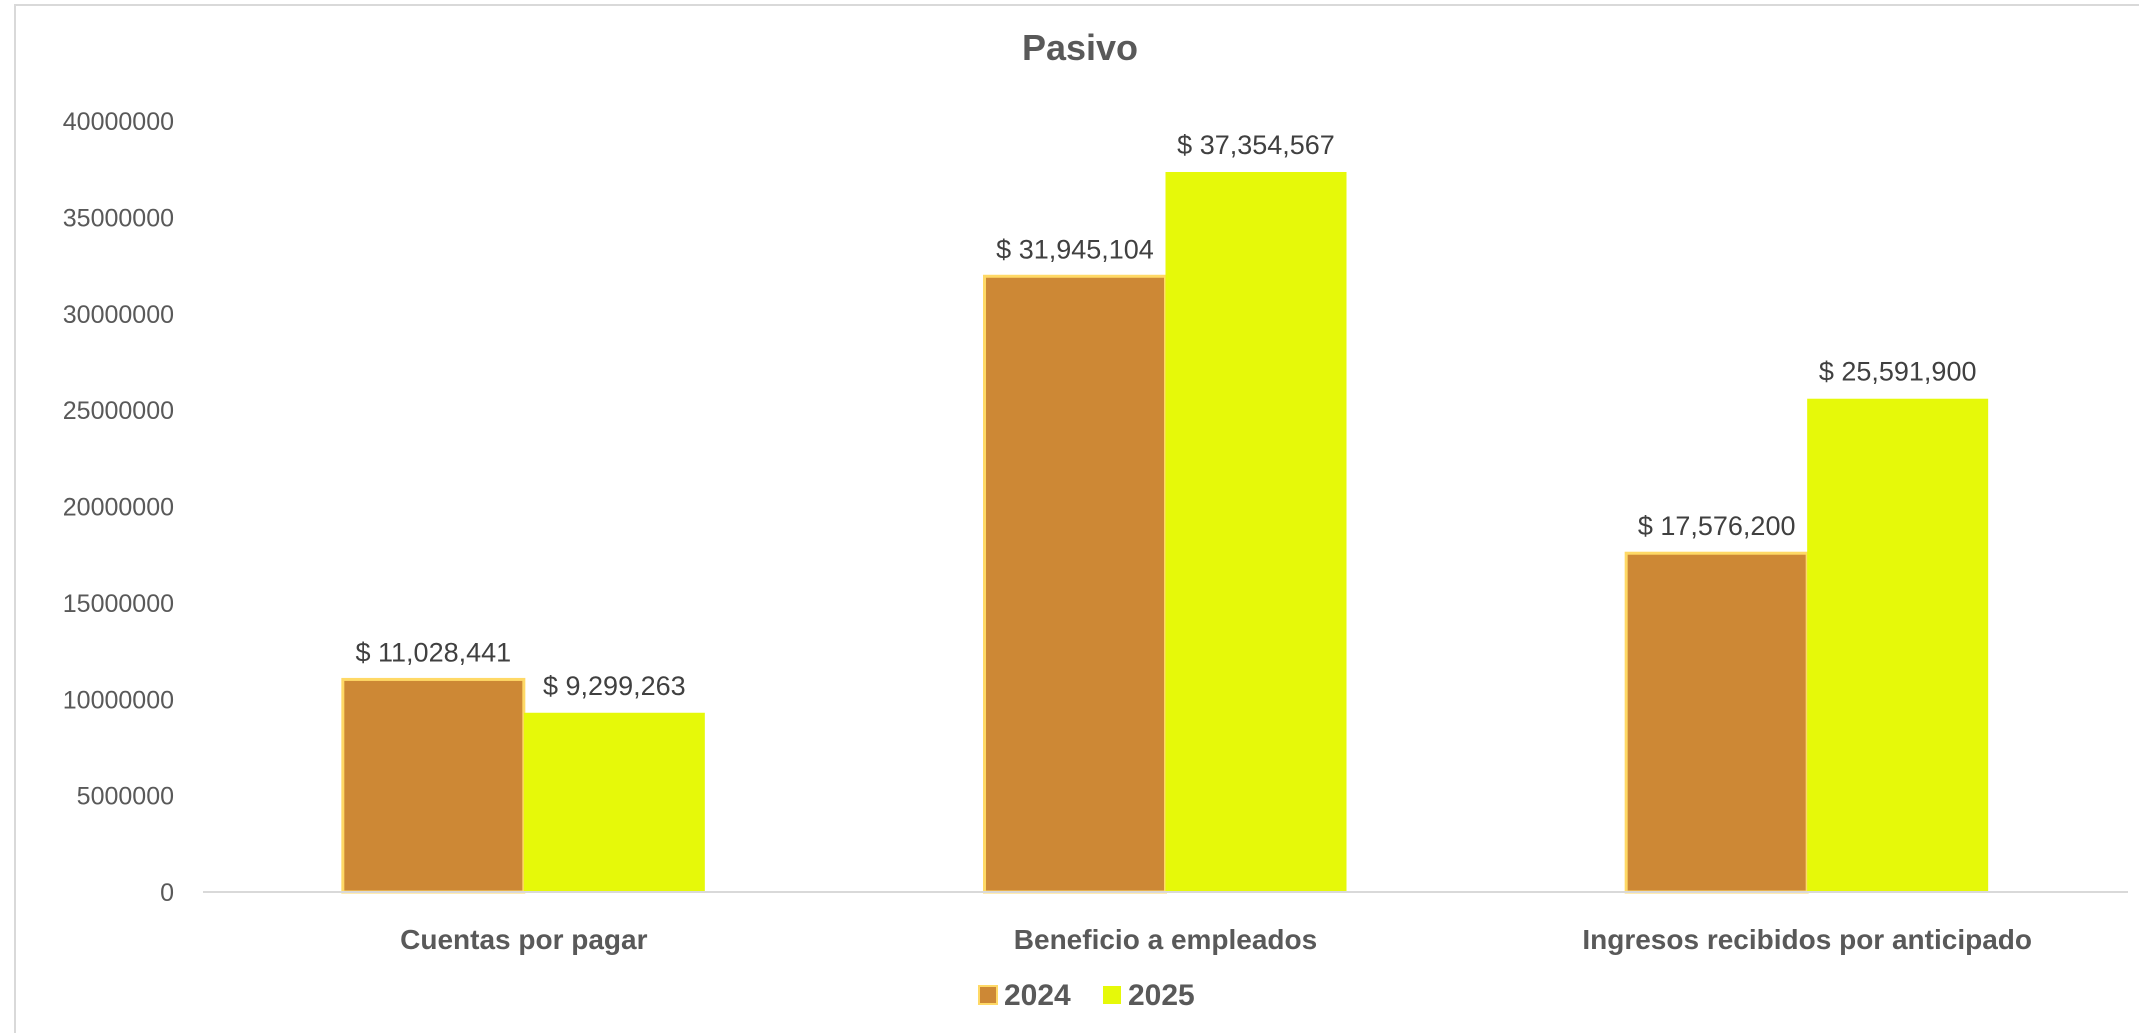 The width and height of the screenshot is (2139, 1035). Describe the element at coordinates (118, 411) in the screenshot. I see `y-tick-label: 25000000` at that location.